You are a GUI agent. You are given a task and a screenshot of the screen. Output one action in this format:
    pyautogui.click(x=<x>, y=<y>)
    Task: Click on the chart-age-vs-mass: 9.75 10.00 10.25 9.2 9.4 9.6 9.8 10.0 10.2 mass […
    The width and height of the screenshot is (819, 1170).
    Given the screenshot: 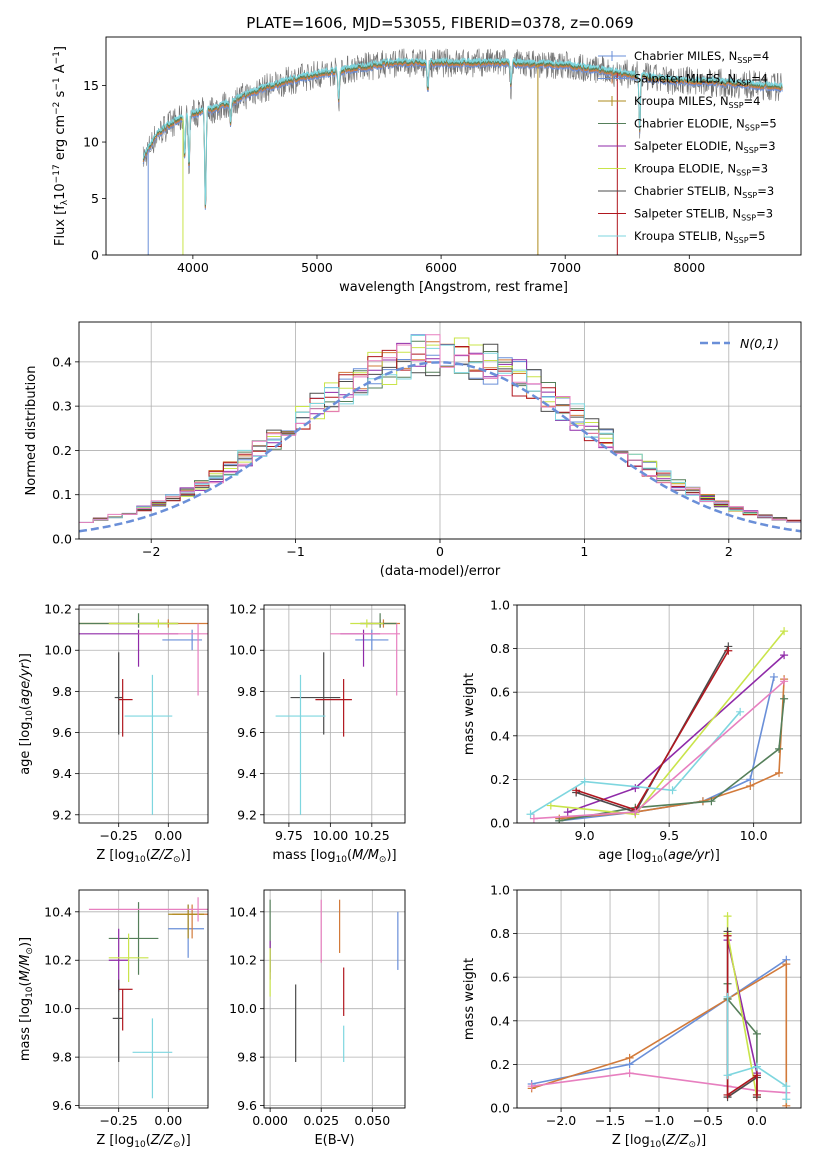 What is the action you would take?
    pyautogui.click(x=317, y=733)
    